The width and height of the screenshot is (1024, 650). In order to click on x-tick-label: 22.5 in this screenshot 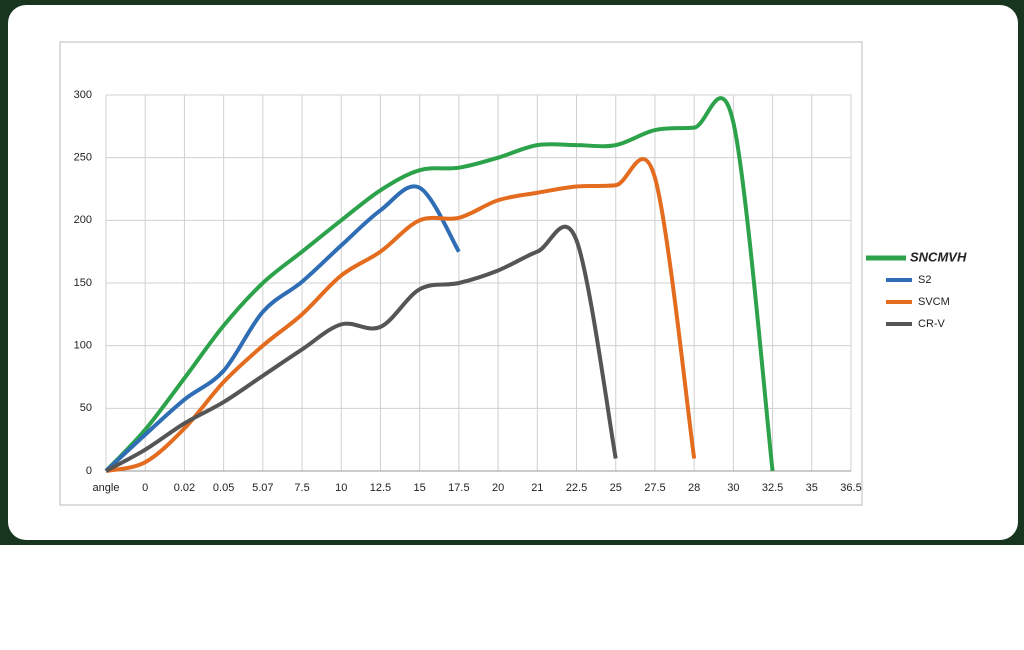, I will do `click(576, 488)`.